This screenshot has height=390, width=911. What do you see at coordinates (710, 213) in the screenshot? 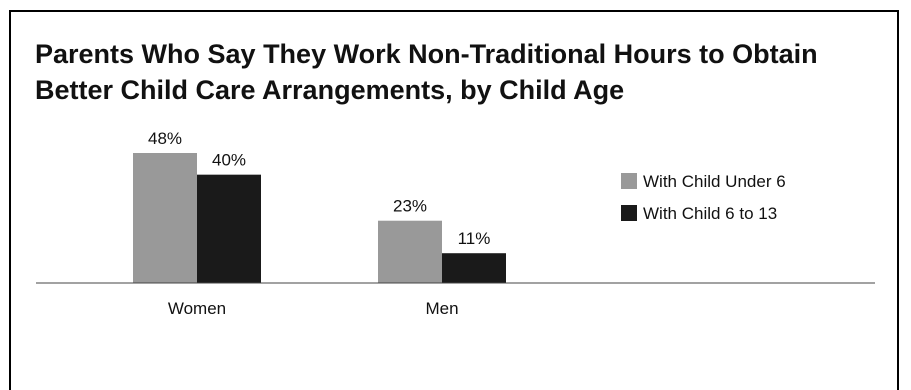
I see `legend-label-2: With Child 6 to 13` at bounding box center [710, 213].